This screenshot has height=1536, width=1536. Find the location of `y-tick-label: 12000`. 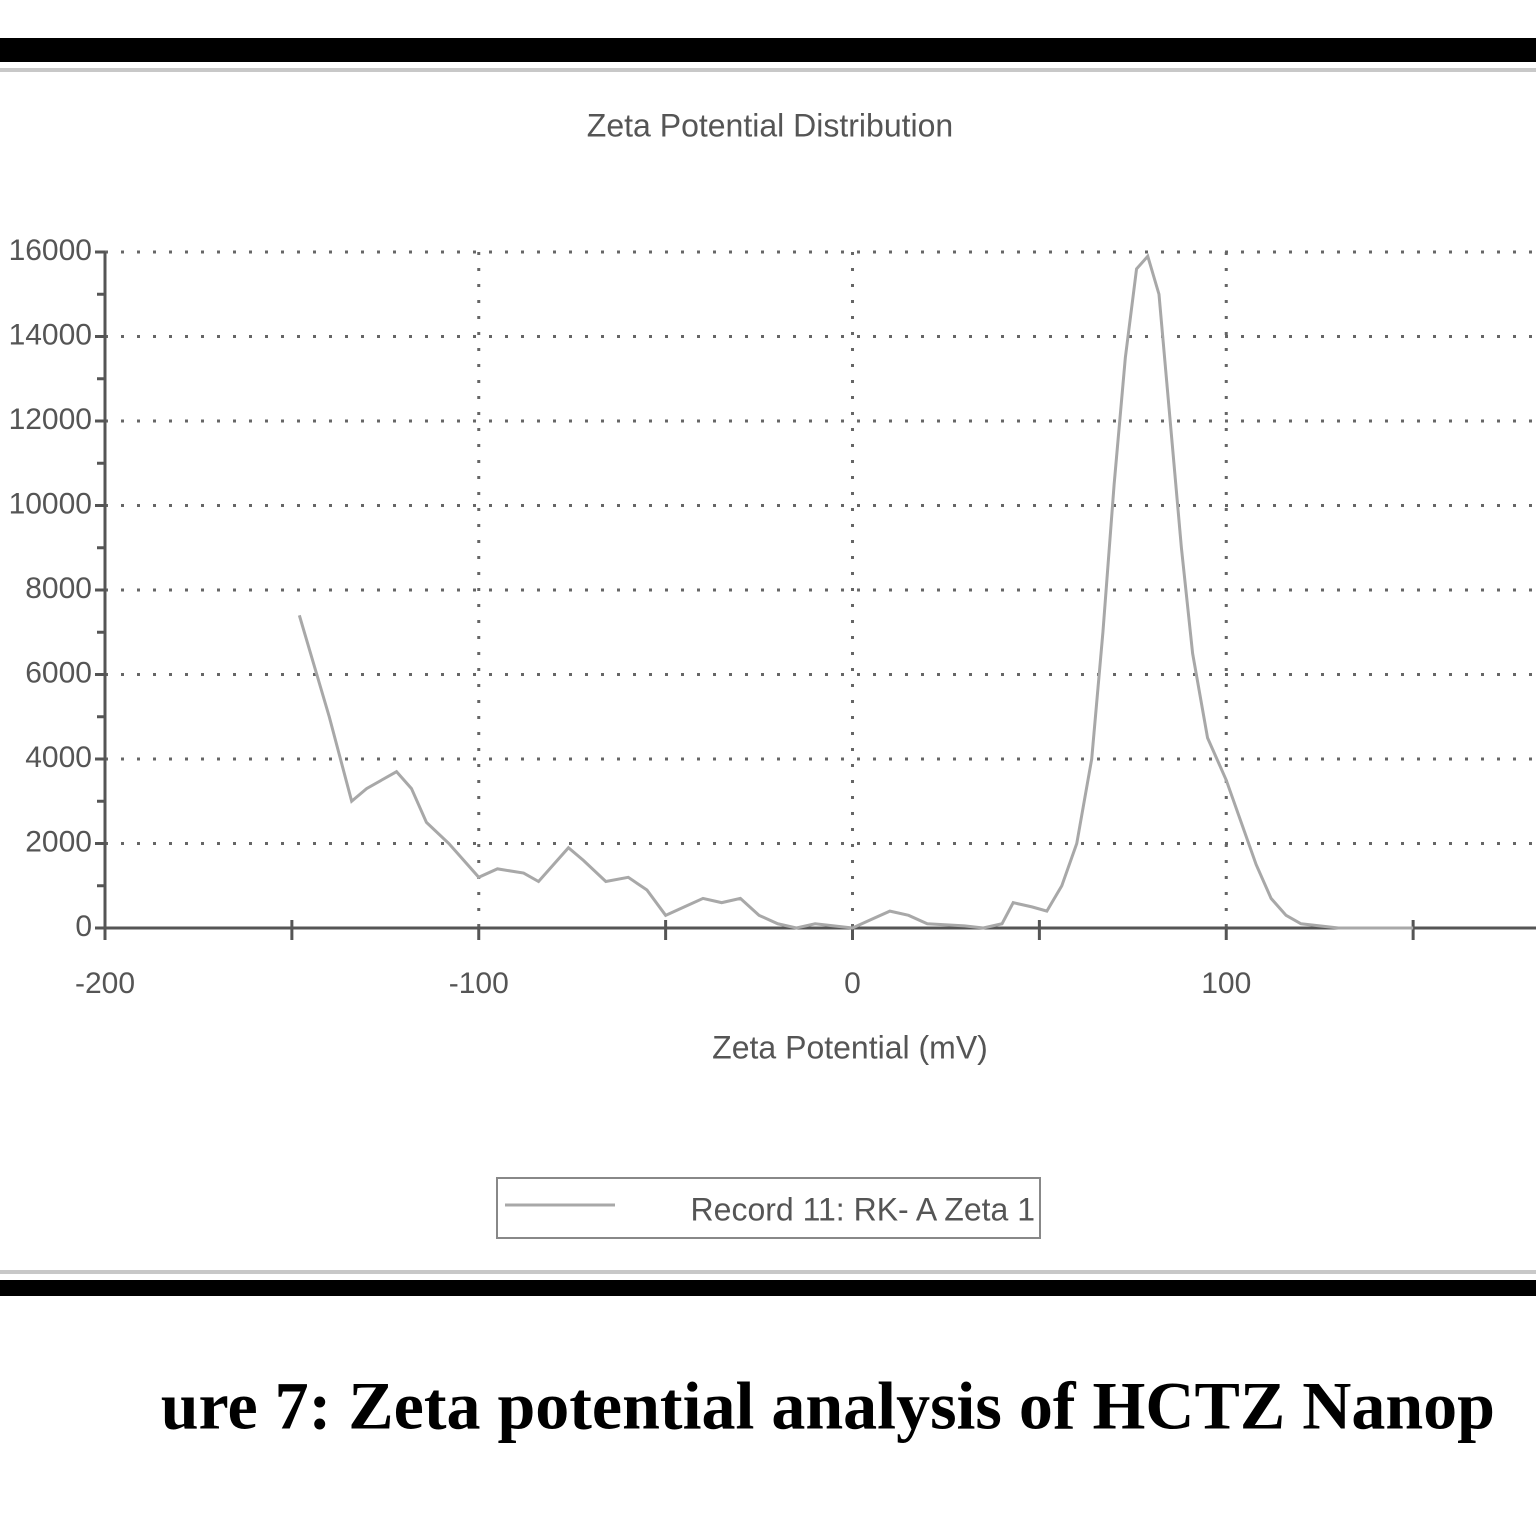

y-tick-label: 12000 is located at coordinates (50, 419).